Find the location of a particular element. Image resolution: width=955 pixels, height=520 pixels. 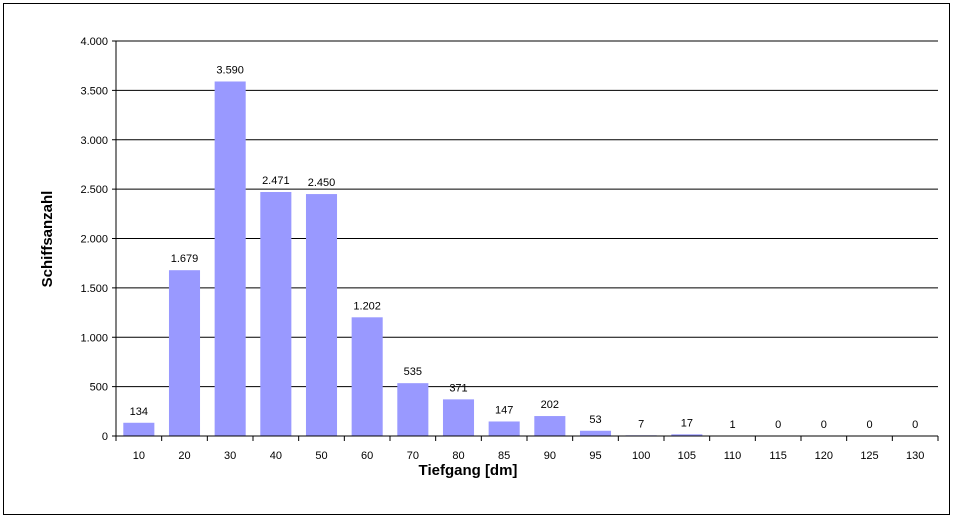

x-tick-label: 115 is located at coordinates (778, 456).